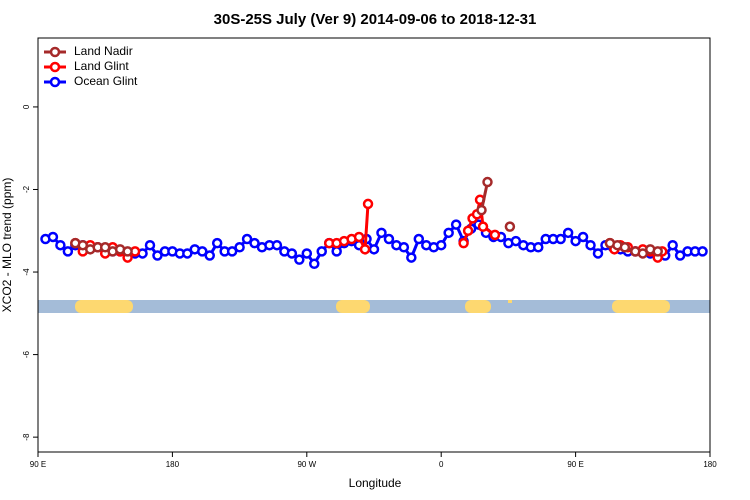 The height and width of the screenshot is (500, 750). Describe the element at coordinates (26, 189) in the screenshot. I see `y-tick-label: -2` at that location.